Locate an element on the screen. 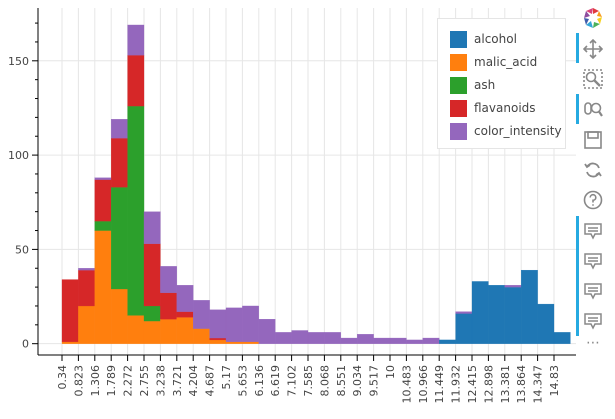 The image size is (615, 419). wheel-zoom-icon is located at coordinates (593, 110).